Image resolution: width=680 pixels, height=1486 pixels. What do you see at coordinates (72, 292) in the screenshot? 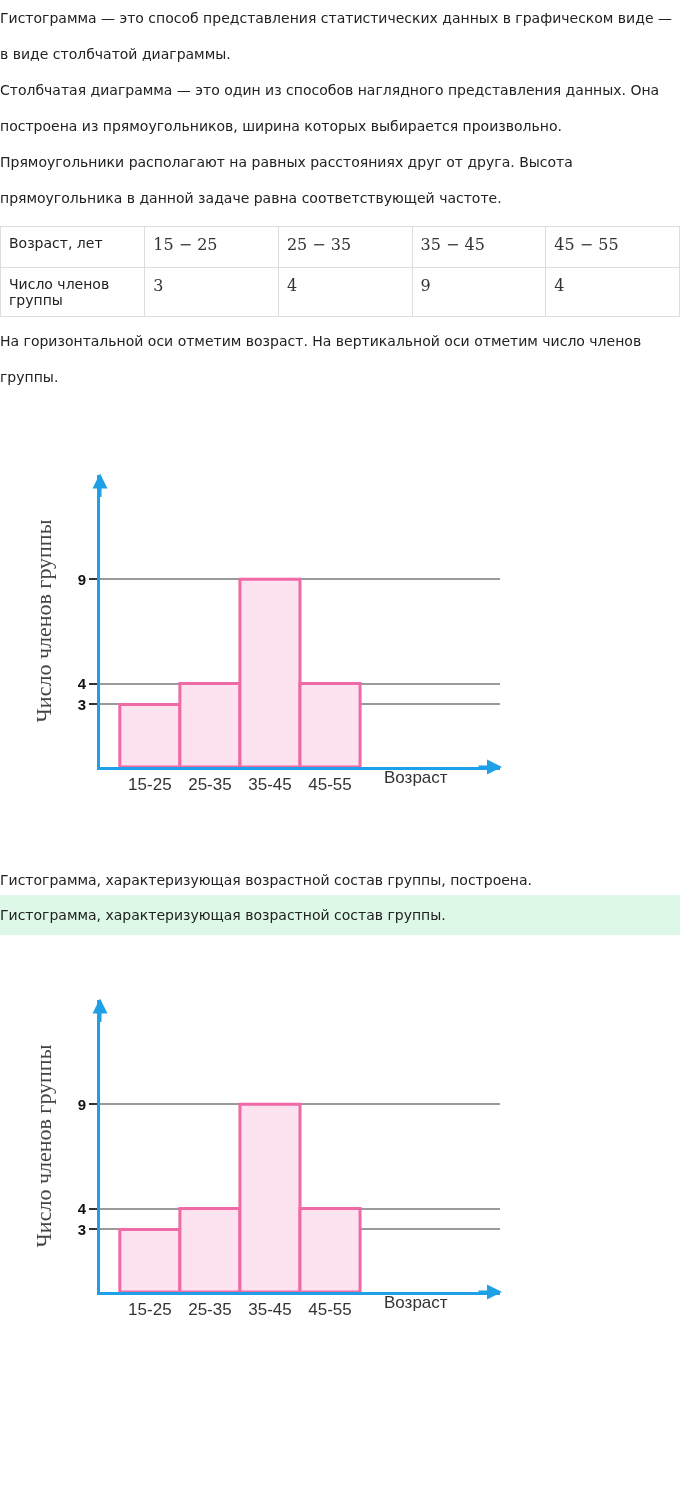
I see `text: Число членов группы` at bounding box center [72, 292].